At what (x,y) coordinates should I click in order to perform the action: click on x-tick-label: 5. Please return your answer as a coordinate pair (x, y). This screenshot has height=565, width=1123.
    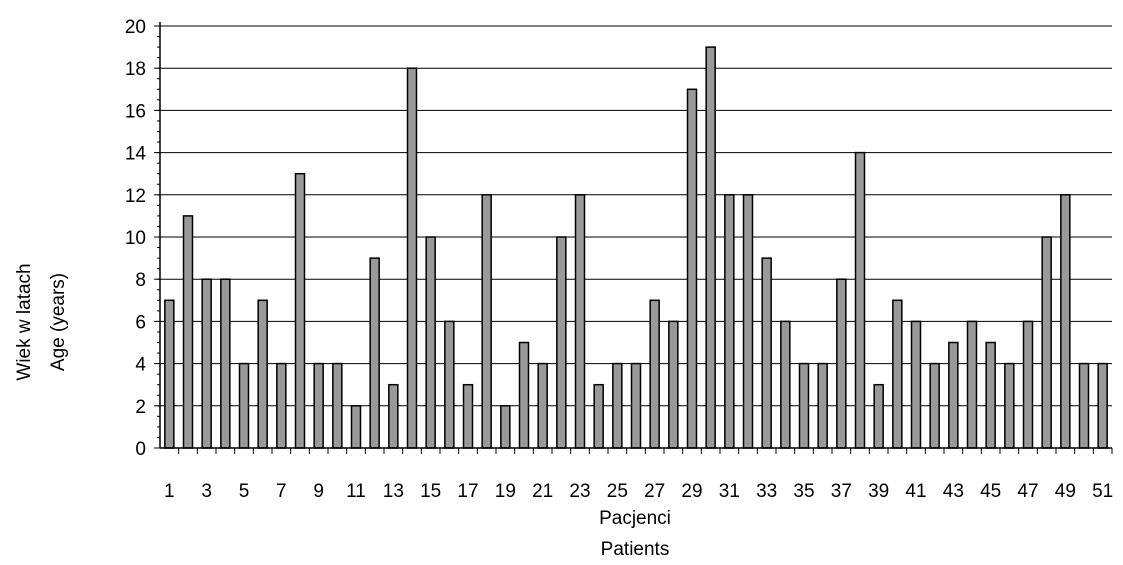
    Looking at the image, I should click on (244, 491).